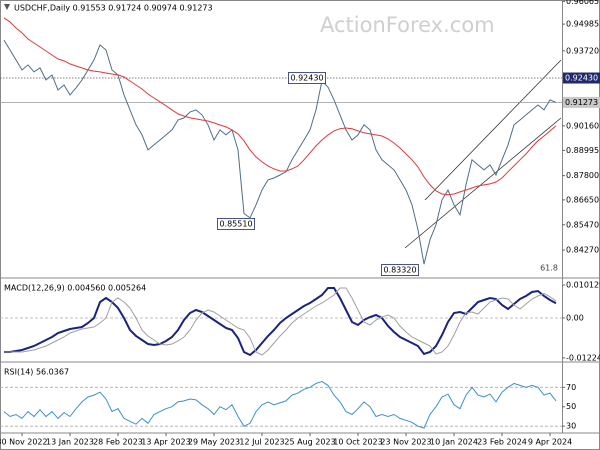 This screenshot has width=600, height=450. I want to click on y-tick-label: 0.85470, so click(582, 224).